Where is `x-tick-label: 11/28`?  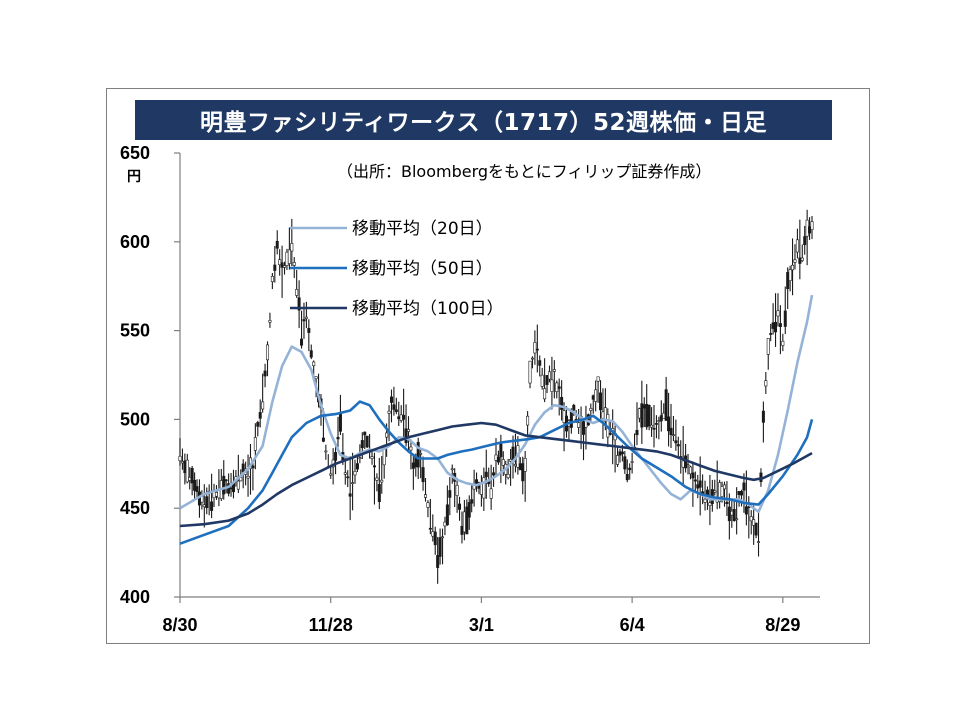 x-tick-label: 11/28 is located at coordinates (331, 625).